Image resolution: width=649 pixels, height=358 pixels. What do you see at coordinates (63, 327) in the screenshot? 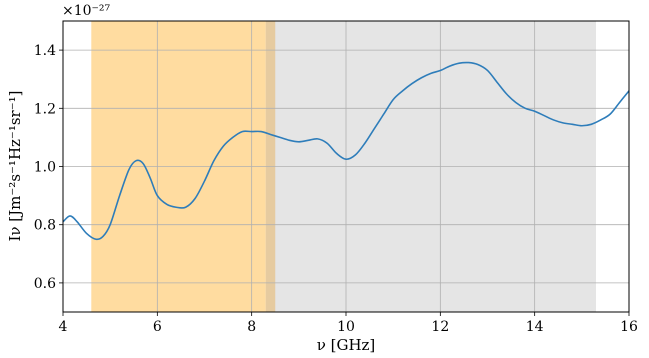
I see `x-tick-label: 4` at bounding box center [63, 327].